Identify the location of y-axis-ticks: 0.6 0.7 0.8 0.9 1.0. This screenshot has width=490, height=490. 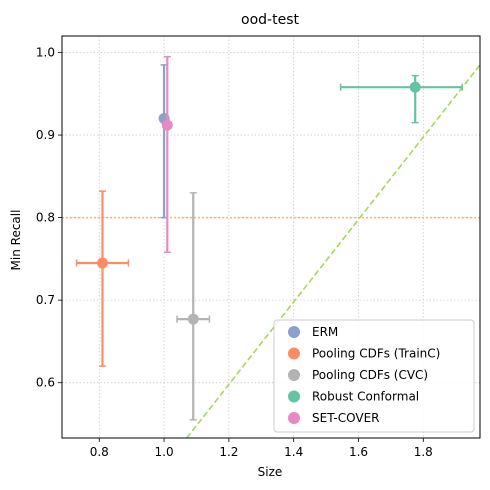
(49, 218).